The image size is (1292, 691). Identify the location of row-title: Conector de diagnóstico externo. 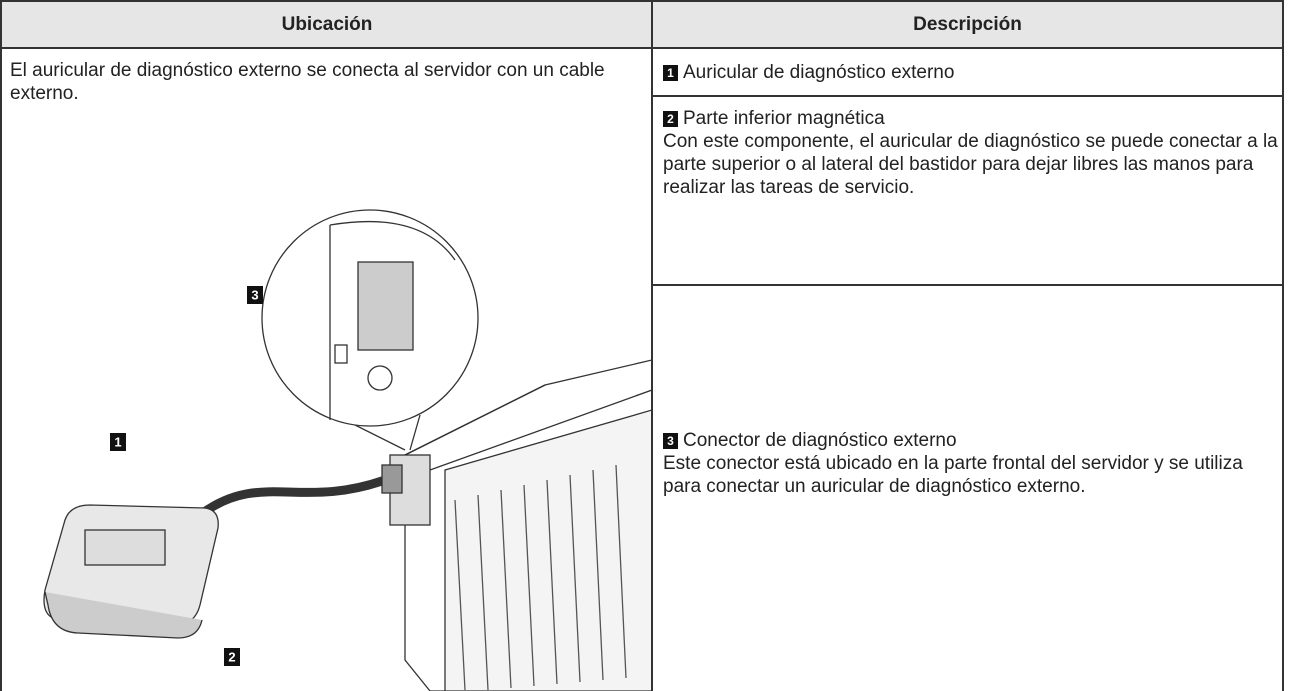
(820, 440).